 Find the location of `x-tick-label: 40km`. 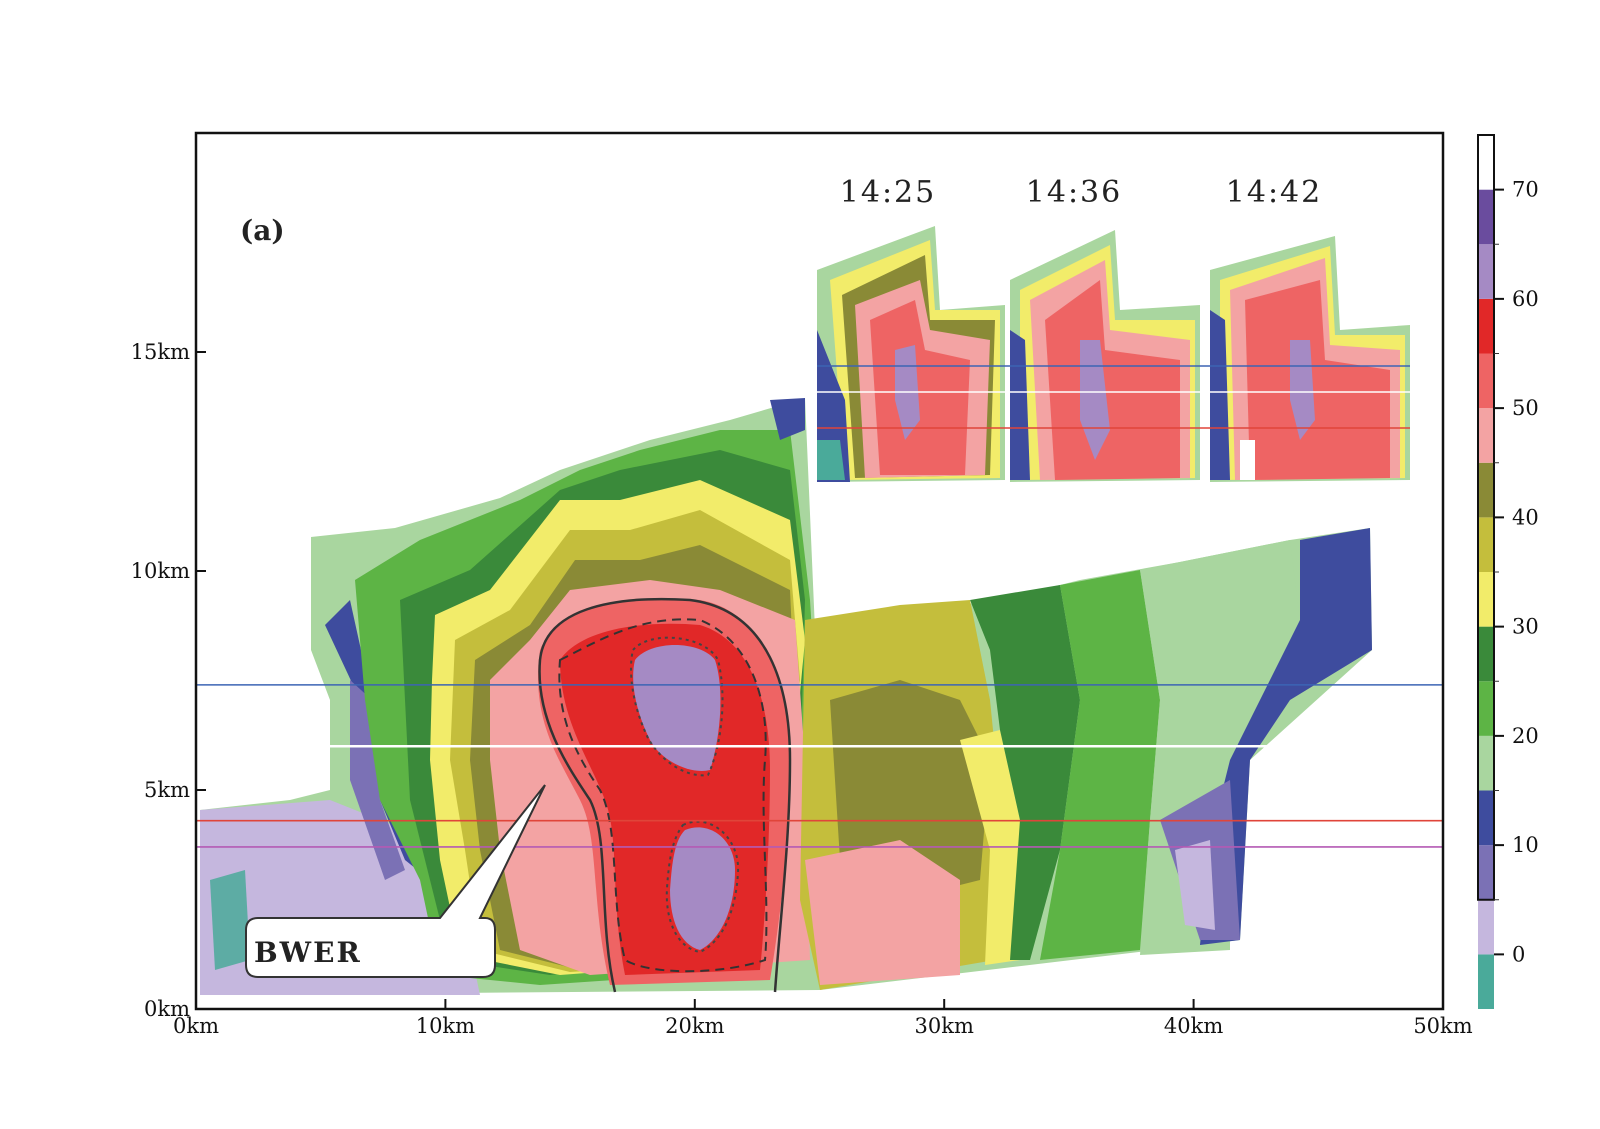

x-tick-label: 40km is located at coordinates (1193, 1026).